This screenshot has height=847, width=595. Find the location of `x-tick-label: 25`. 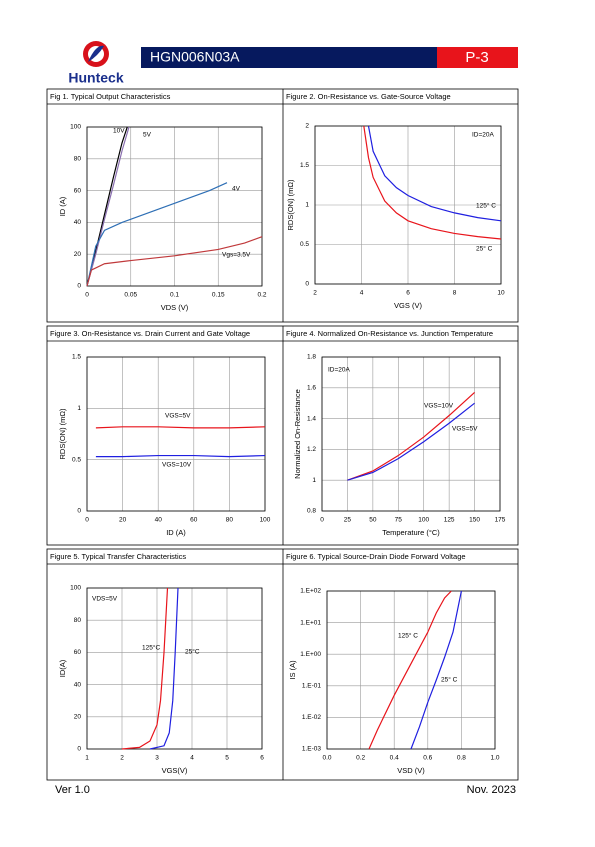

x-tick-label: 25 is located at coordinates (348, 520).